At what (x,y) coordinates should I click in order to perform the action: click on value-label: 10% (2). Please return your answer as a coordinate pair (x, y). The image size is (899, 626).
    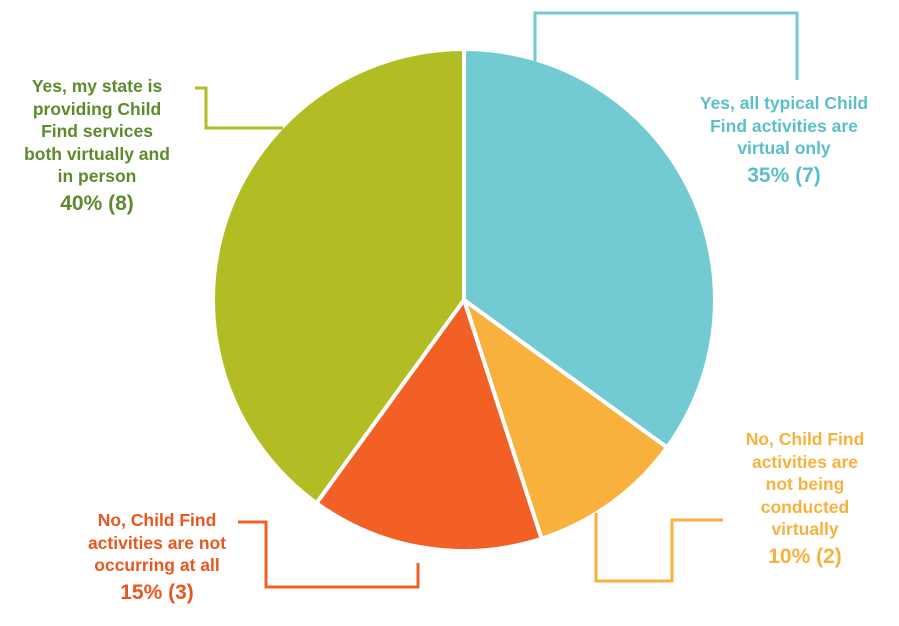
    Looking at the image, I should click on (805, 556).